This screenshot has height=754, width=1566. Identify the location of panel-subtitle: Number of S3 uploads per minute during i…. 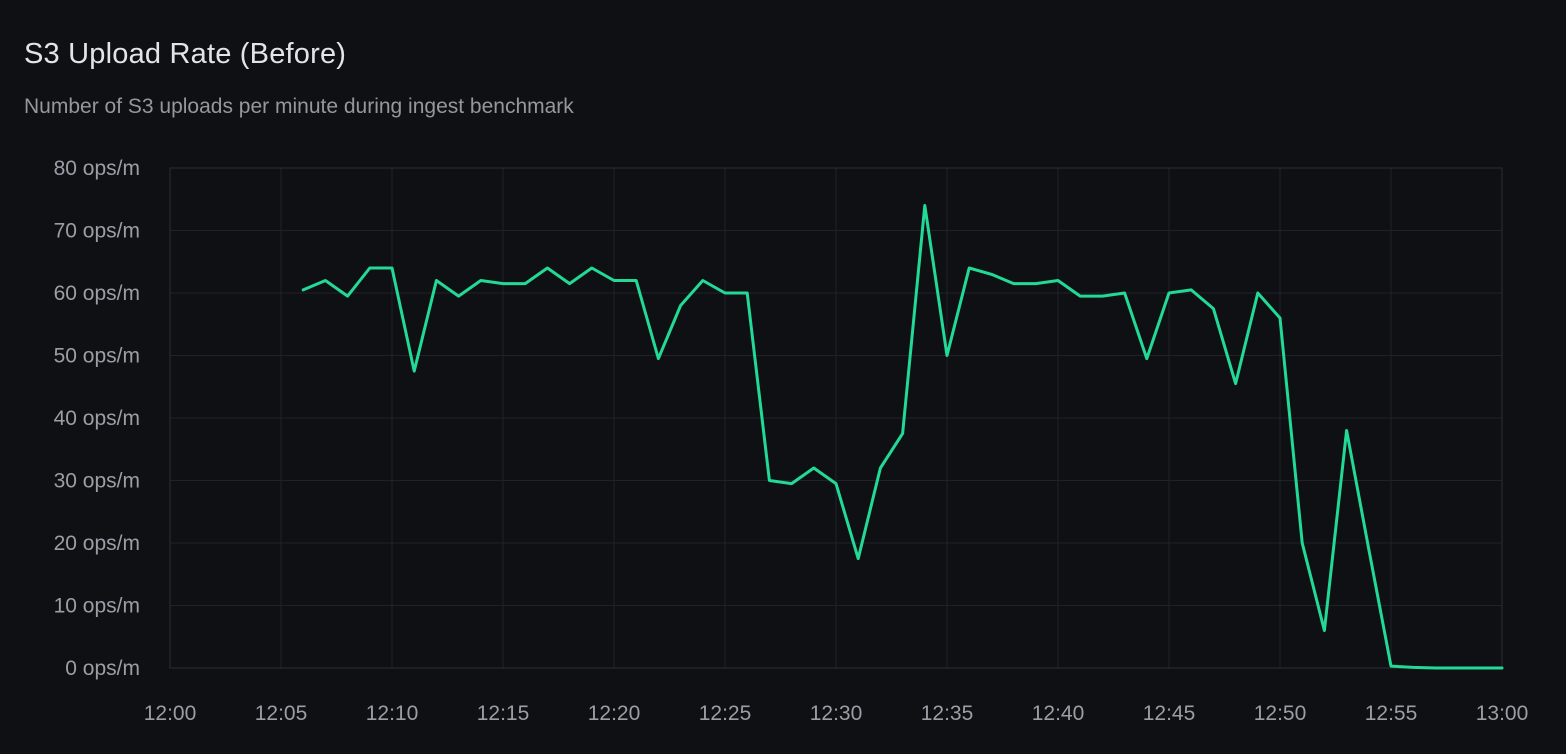
(299, 106).